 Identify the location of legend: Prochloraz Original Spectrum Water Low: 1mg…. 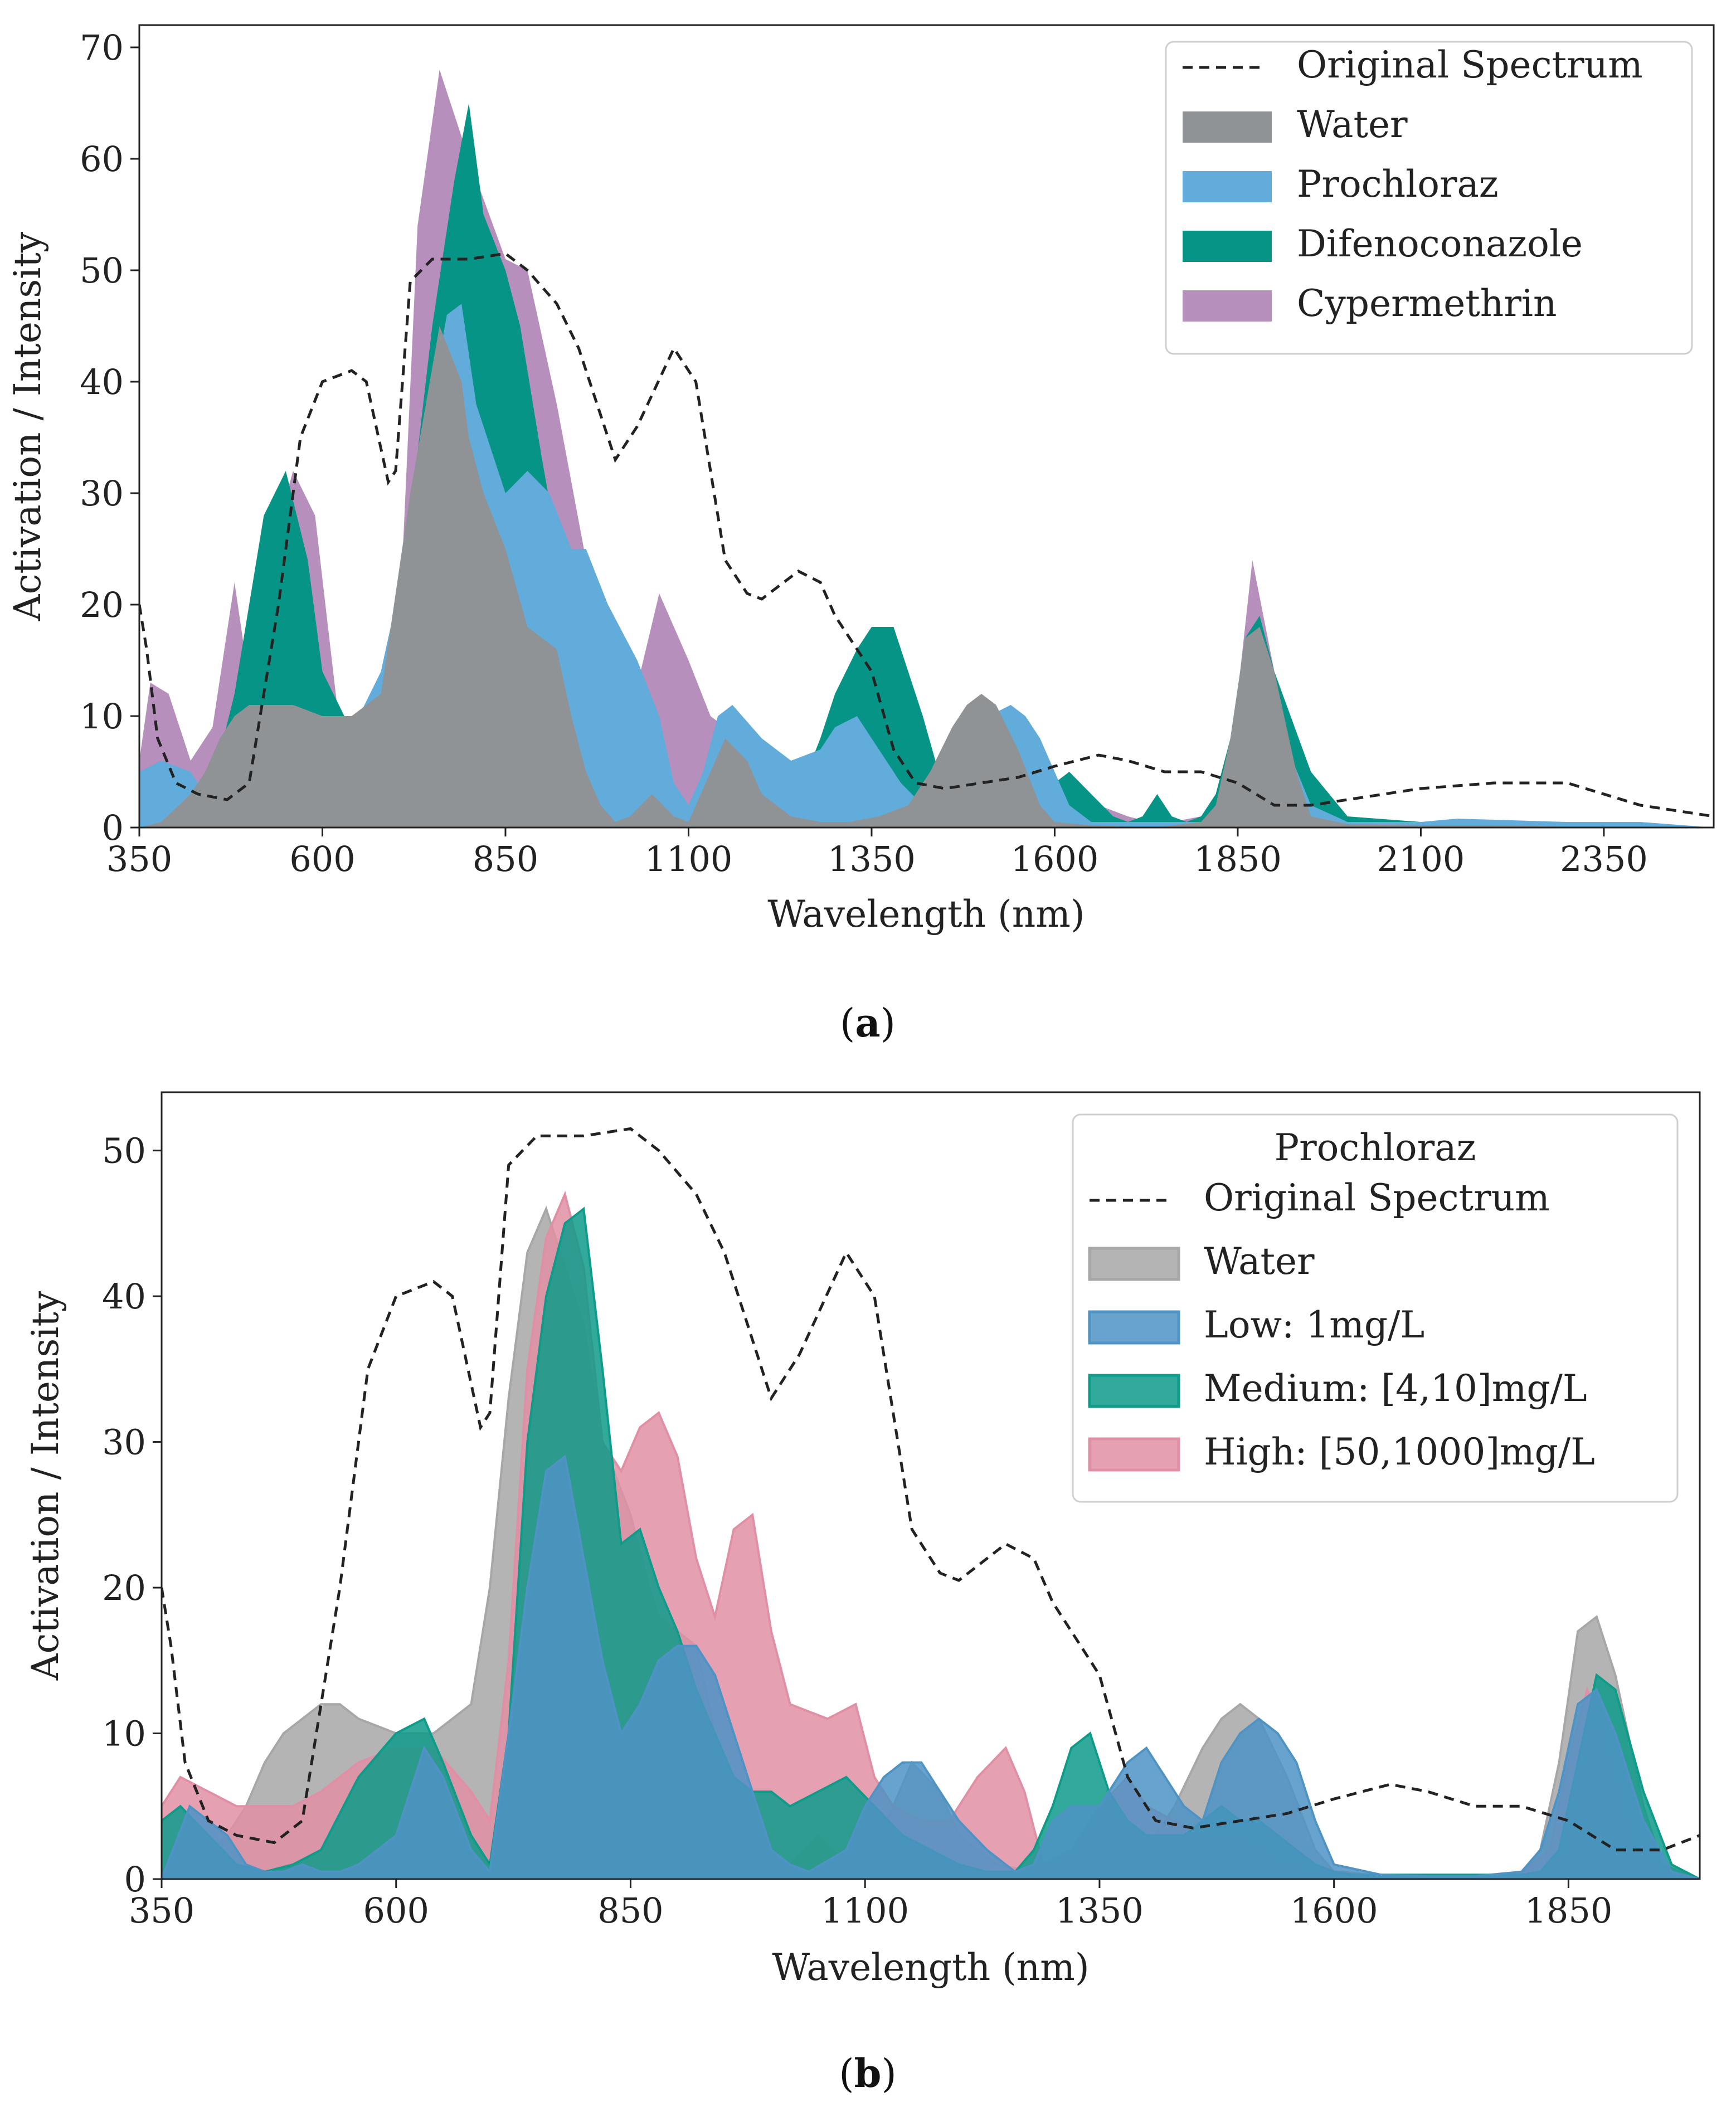
(1375, 1308).